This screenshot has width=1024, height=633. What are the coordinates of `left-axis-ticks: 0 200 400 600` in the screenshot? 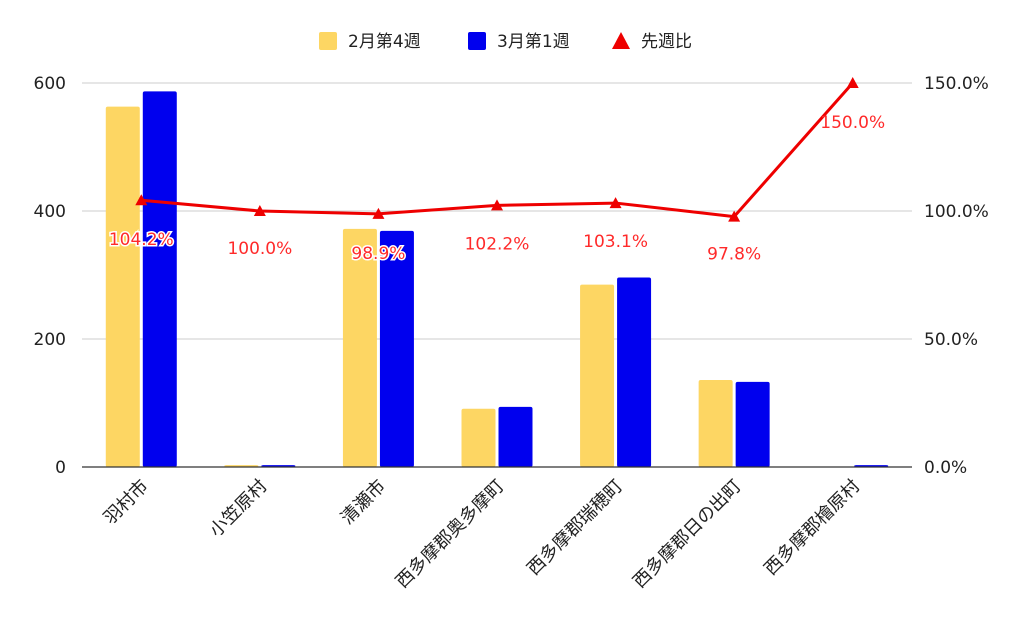 It's located at (50, 276).